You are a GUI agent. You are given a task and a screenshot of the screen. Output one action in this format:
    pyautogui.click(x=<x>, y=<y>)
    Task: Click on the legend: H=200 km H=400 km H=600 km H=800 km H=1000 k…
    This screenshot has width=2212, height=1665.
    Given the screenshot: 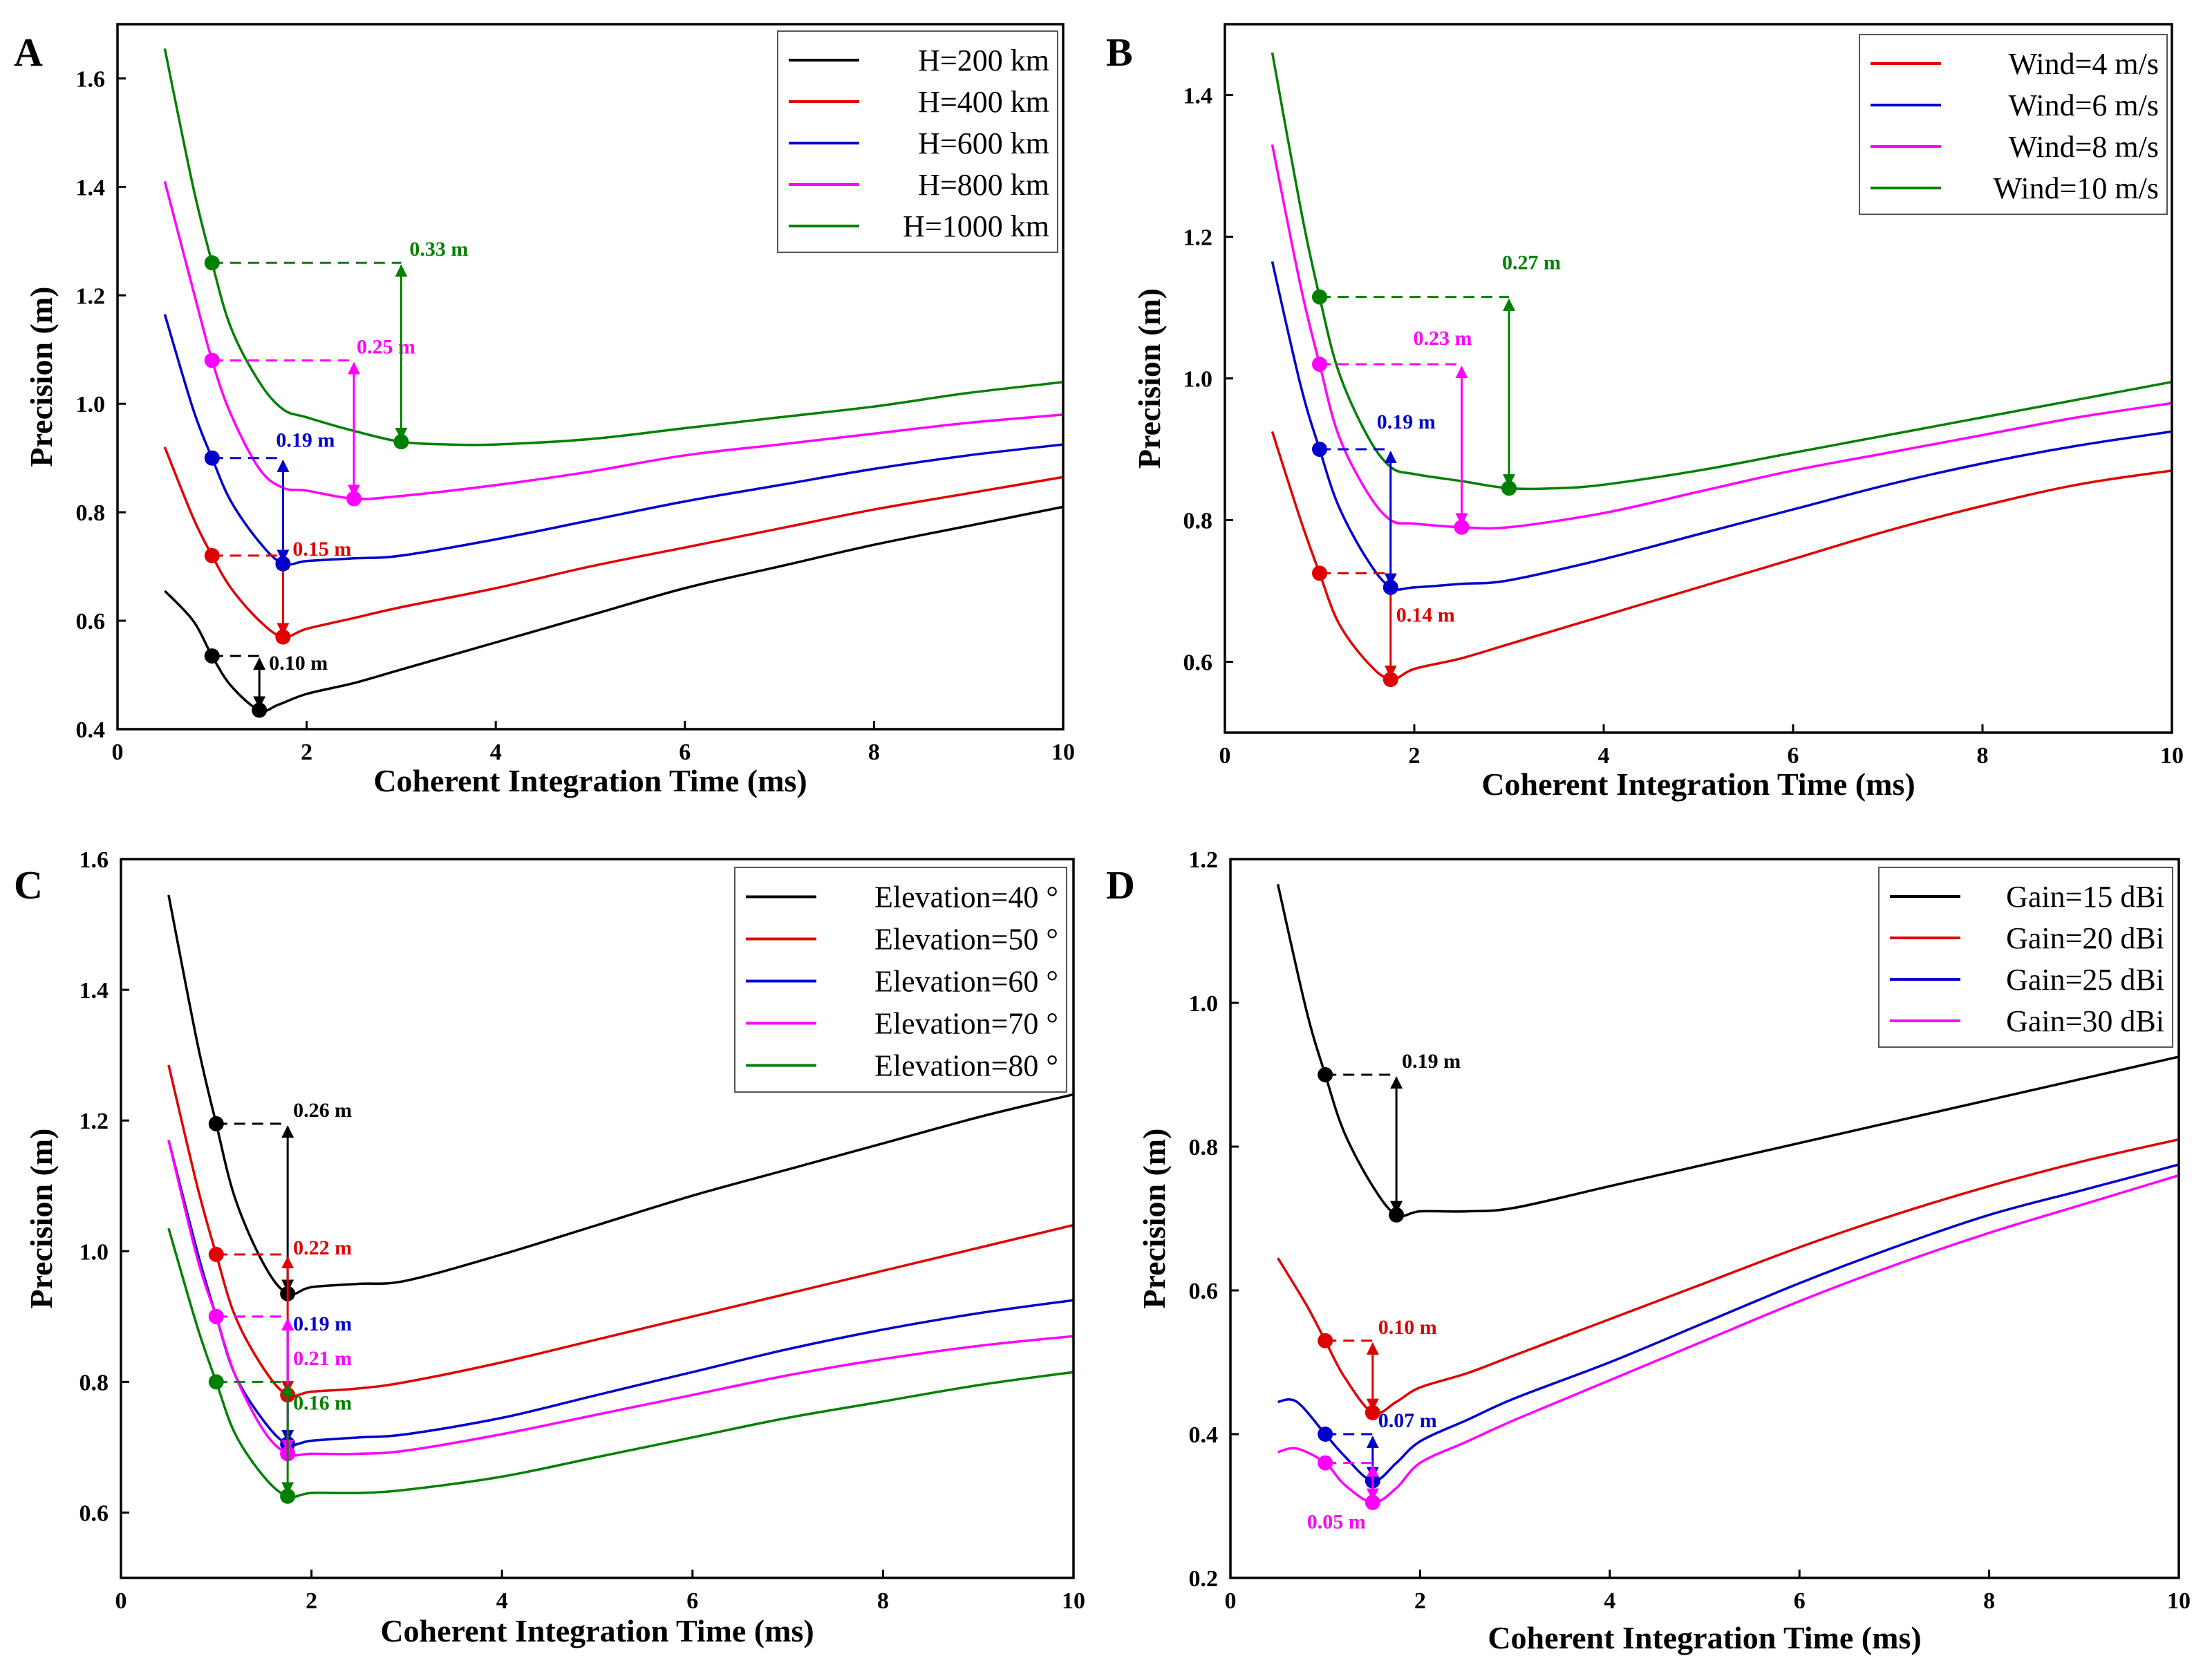 What is the action you would take?
    pyautogui.click(x=917, y=141)
    